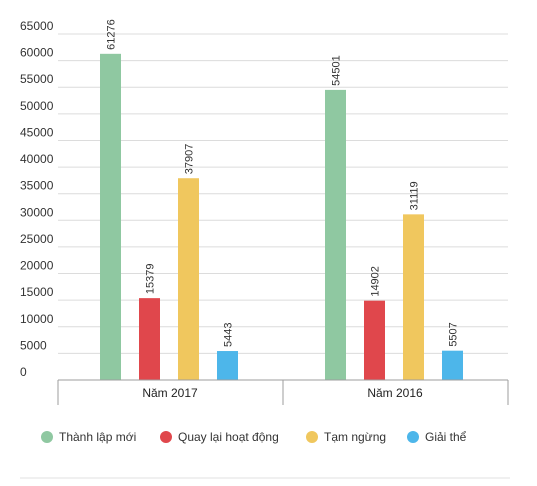  What do you see at coordinates (37, 212) in the screenshot?
I see `y-tick-label: 30000` at bounding box center [37, 212].